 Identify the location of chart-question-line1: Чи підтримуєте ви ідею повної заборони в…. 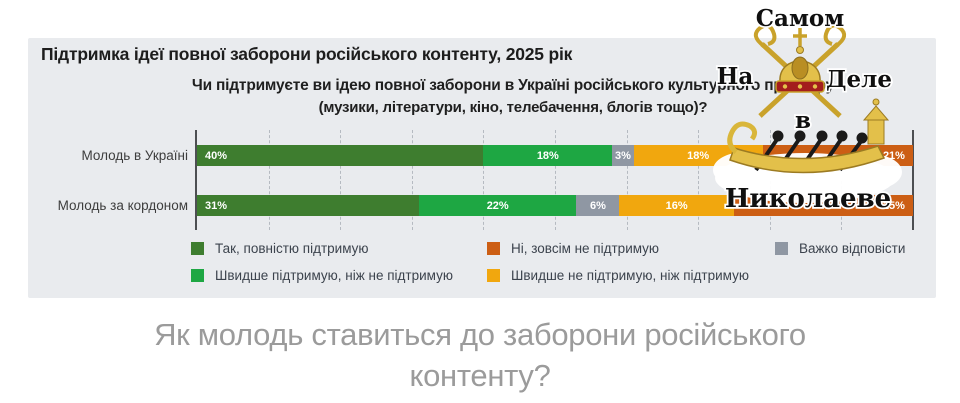
(513, 85).